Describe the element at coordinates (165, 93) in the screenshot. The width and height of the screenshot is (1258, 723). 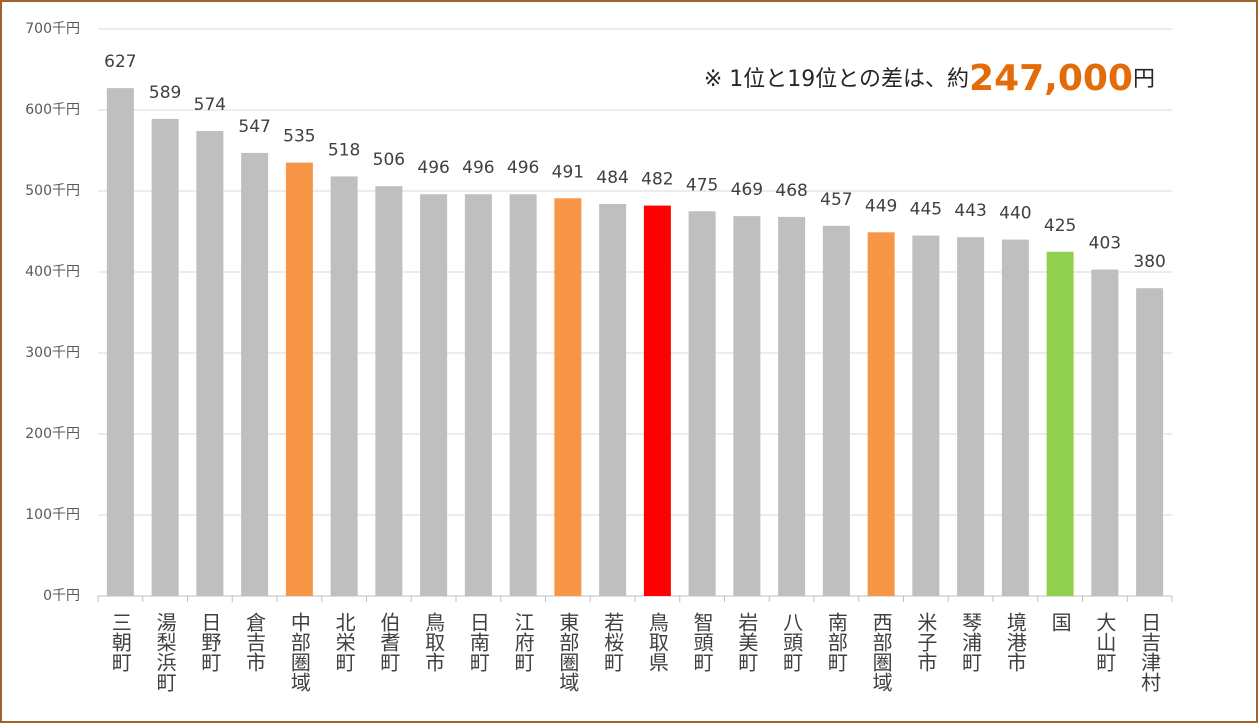
I see `data-label: 589` at that location.